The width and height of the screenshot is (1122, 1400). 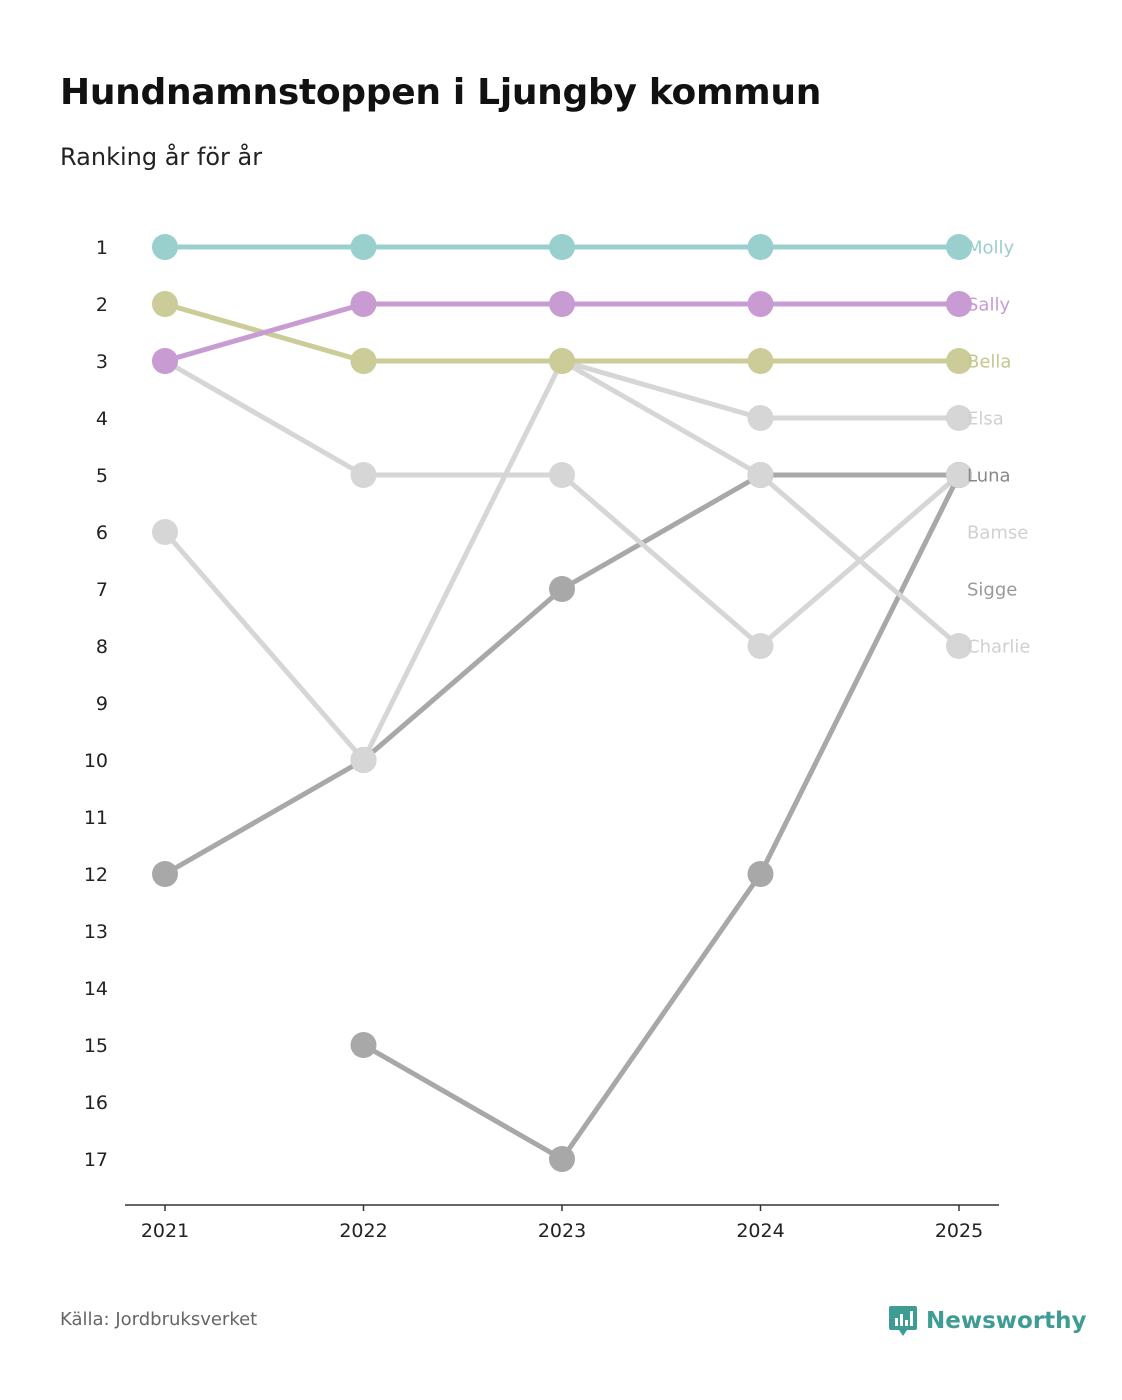 I want to click on y-tick-label: 1, so click(x=102, y=248).